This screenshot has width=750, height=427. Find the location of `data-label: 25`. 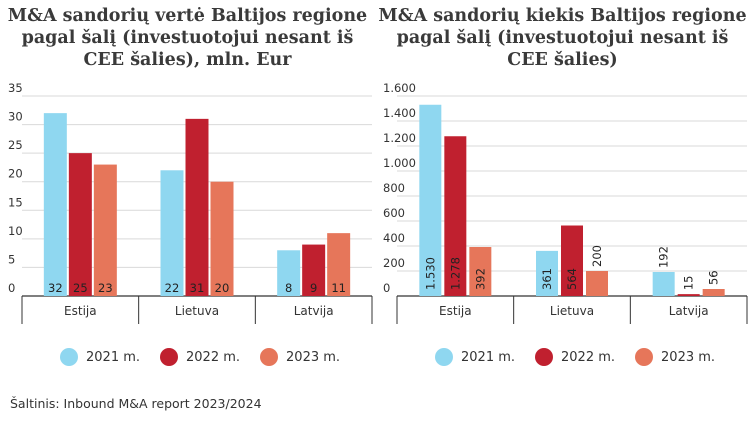

data-label: 25 is located at coordinates (80, 288).